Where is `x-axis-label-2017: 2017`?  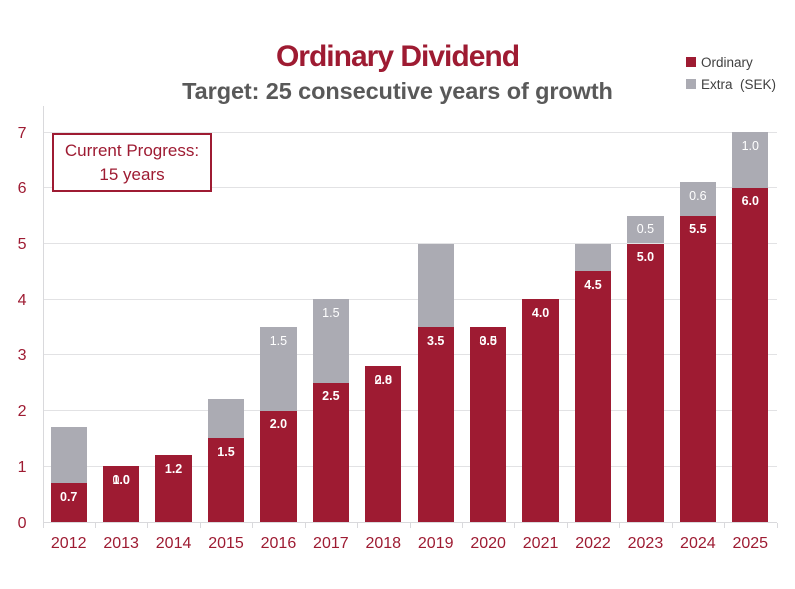
x-axis-label-2017: 2017 is located at coordinates (331, 543).